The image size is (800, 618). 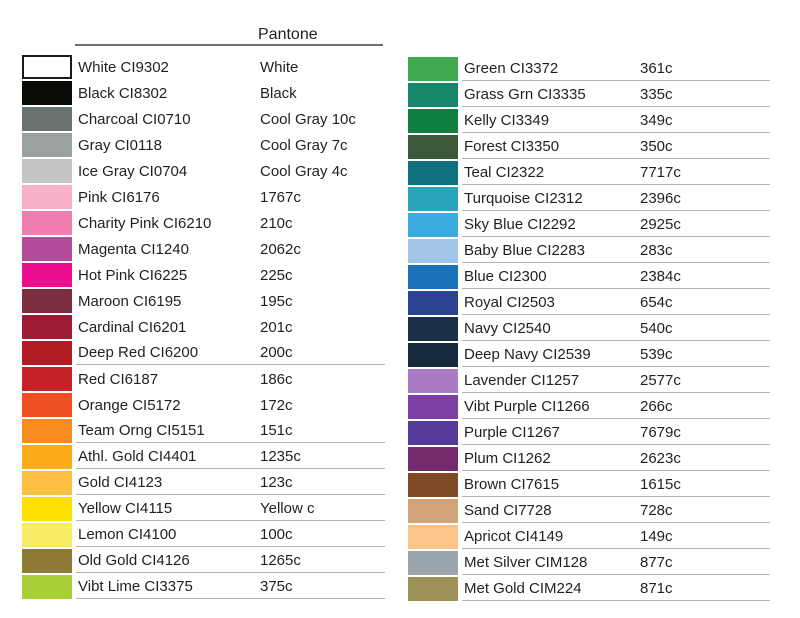 I want to click on color-name-code: Gray CI0118, so click(x=120, y=145).